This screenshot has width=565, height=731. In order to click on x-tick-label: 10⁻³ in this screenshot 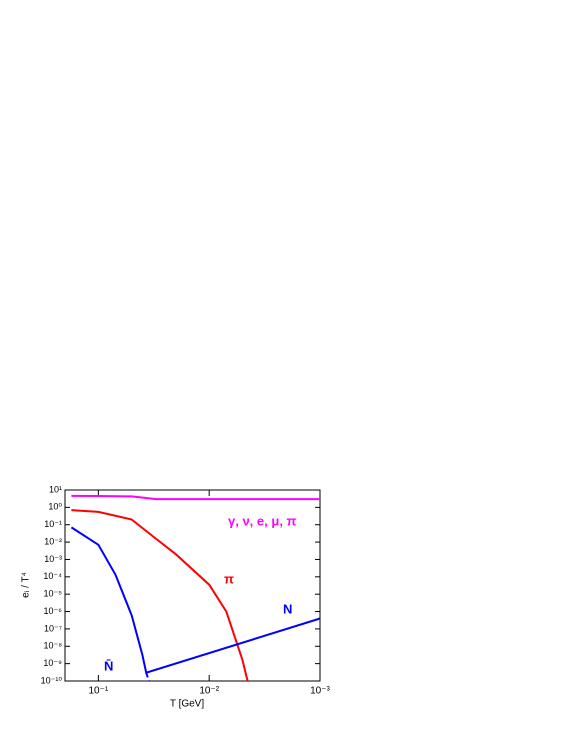, I will do `click(320, 691)`.